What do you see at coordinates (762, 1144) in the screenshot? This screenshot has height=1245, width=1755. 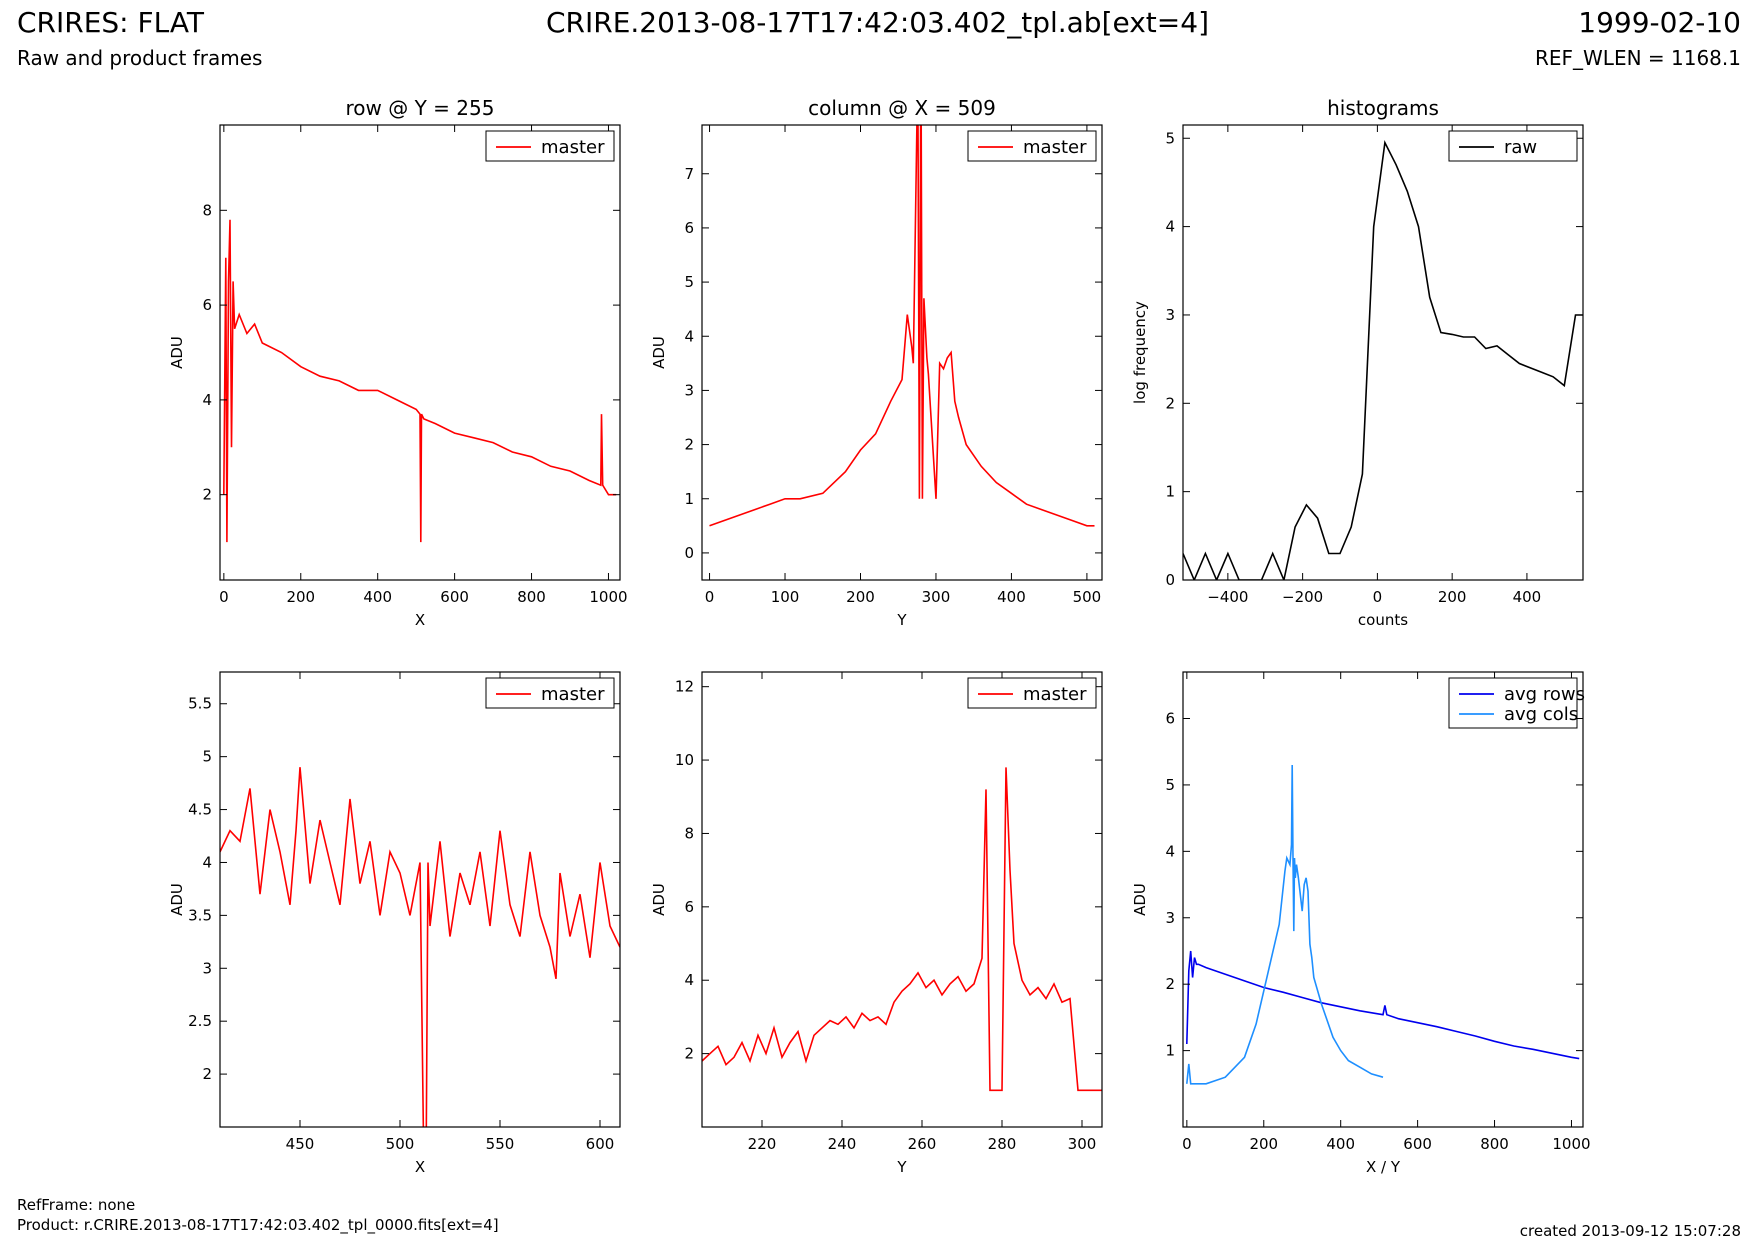 I see `x-tick-label: 220` at bounding box center [762, 1144].